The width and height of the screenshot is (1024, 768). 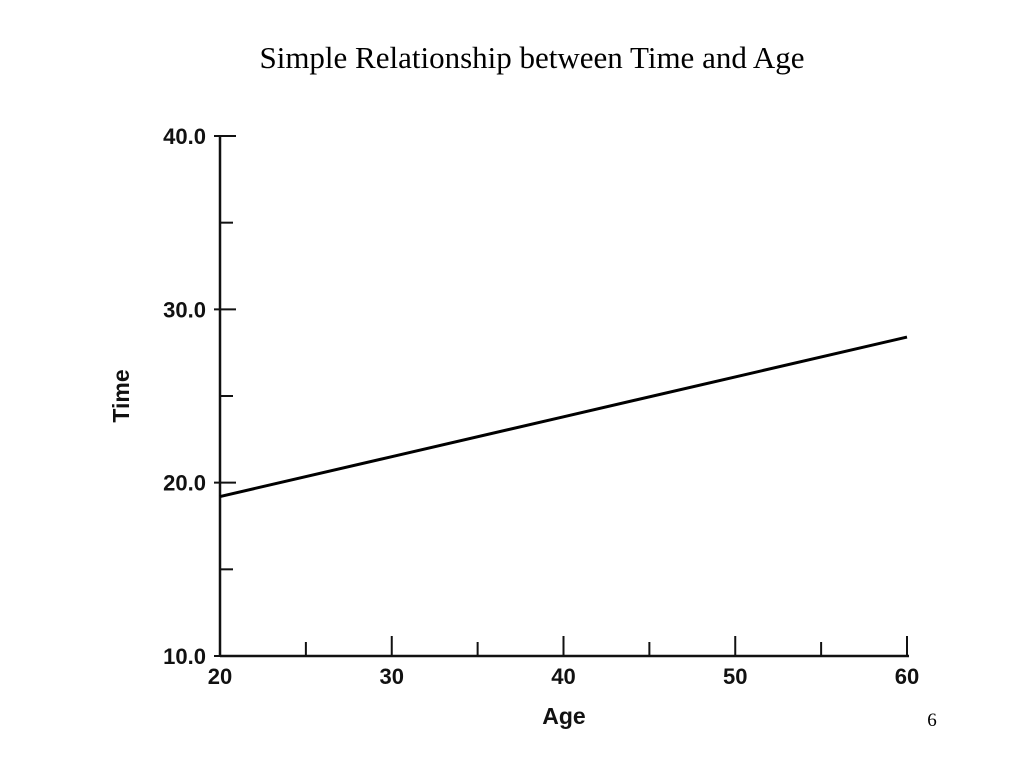 I want to click on y-axis-title: Time, so click(x=121, y=395).